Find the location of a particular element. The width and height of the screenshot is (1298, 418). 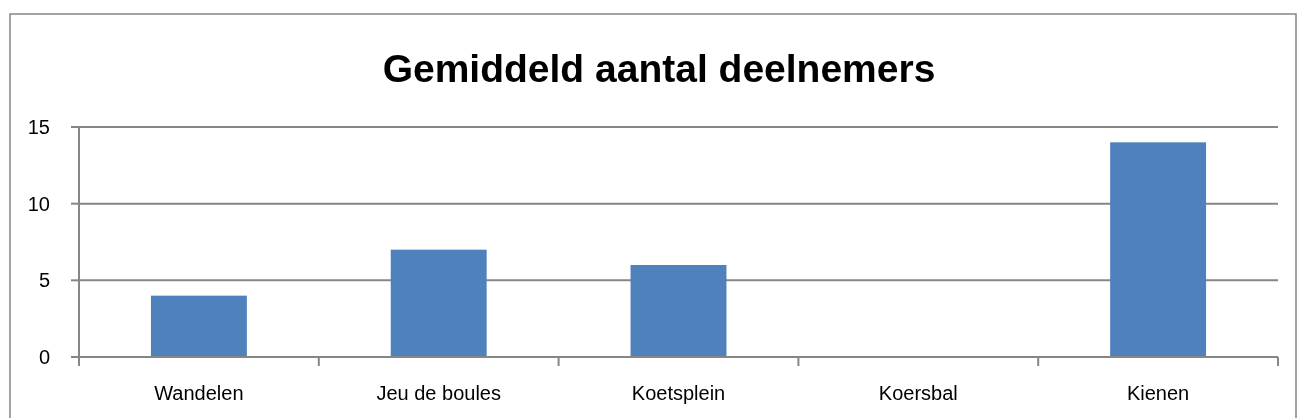

y-tick-label: 5 is located at coordinates (44, 280).